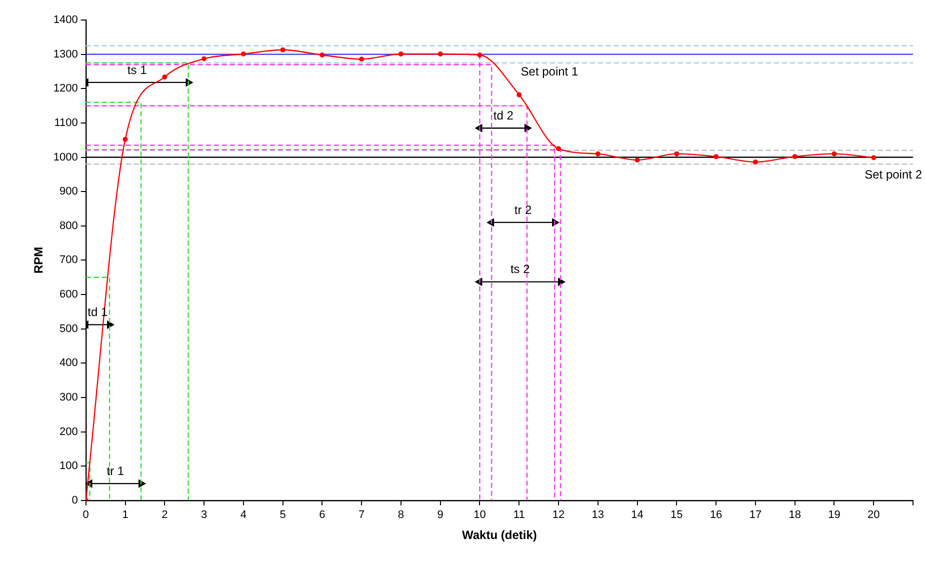 This screenshot has height=565, width=925. What do you see at coordinates (69, 466) in the screenshot?
I see `y-tick-label: 100` at bounding box center [69, 466].